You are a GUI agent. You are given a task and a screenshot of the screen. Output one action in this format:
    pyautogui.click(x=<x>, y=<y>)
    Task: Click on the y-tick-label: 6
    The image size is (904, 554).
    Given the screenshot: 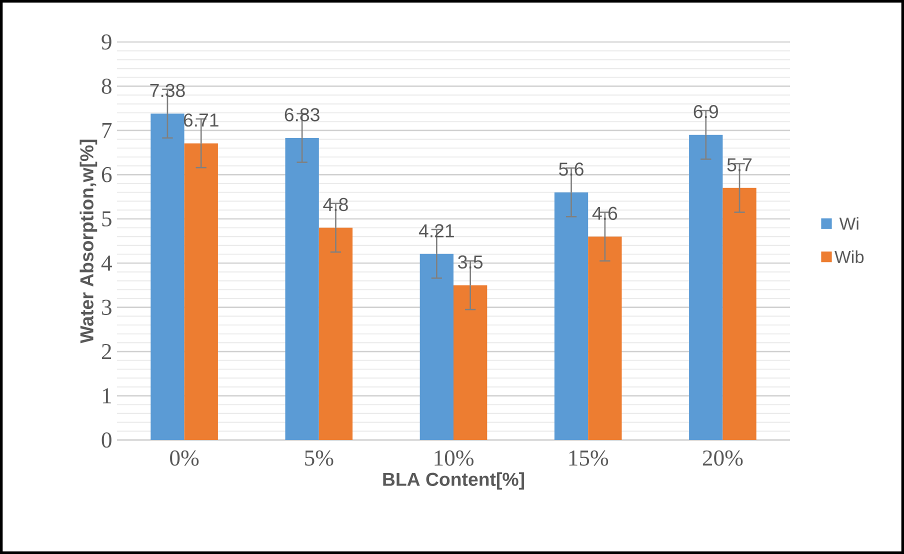 What is the action you would take?
    pyautogui.click(x=107, y=174)
    